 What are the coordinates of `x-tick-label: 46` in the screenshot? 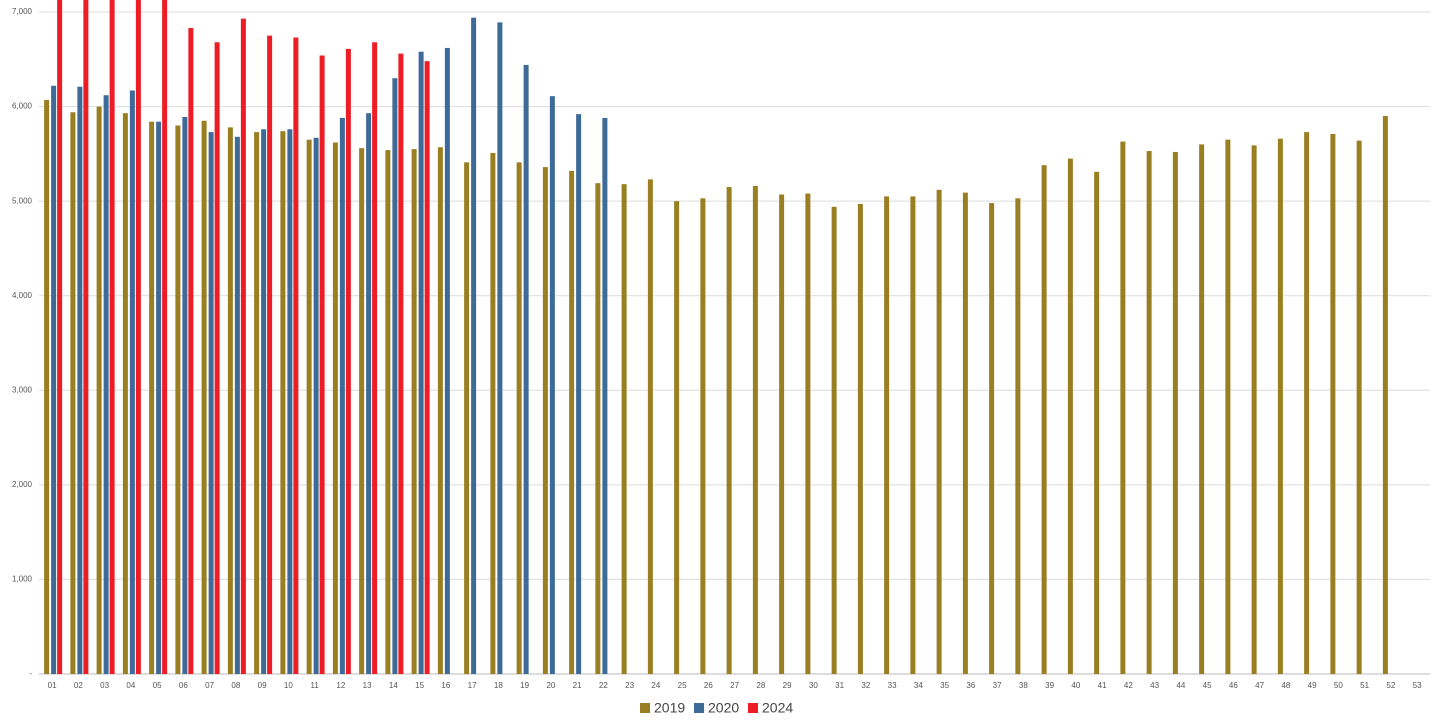 It's located at (1233, 685).